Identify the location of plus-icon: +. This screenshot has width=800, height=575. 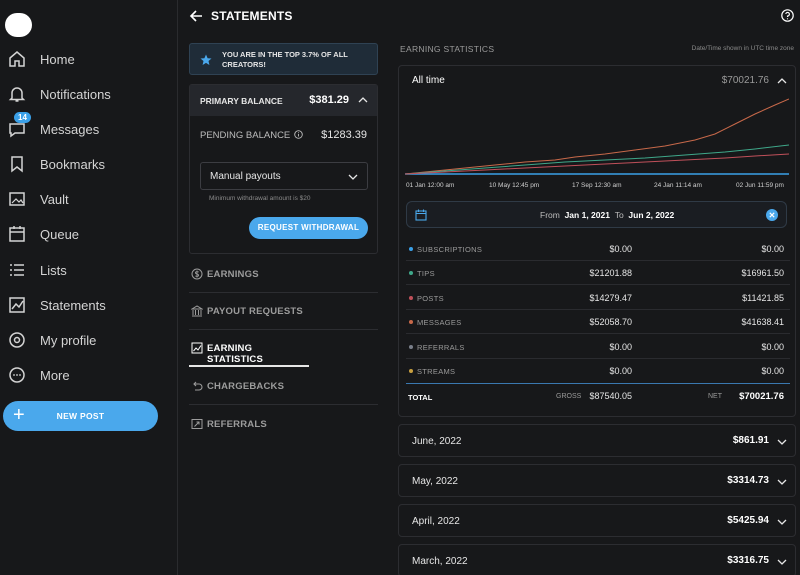
(19, 415).